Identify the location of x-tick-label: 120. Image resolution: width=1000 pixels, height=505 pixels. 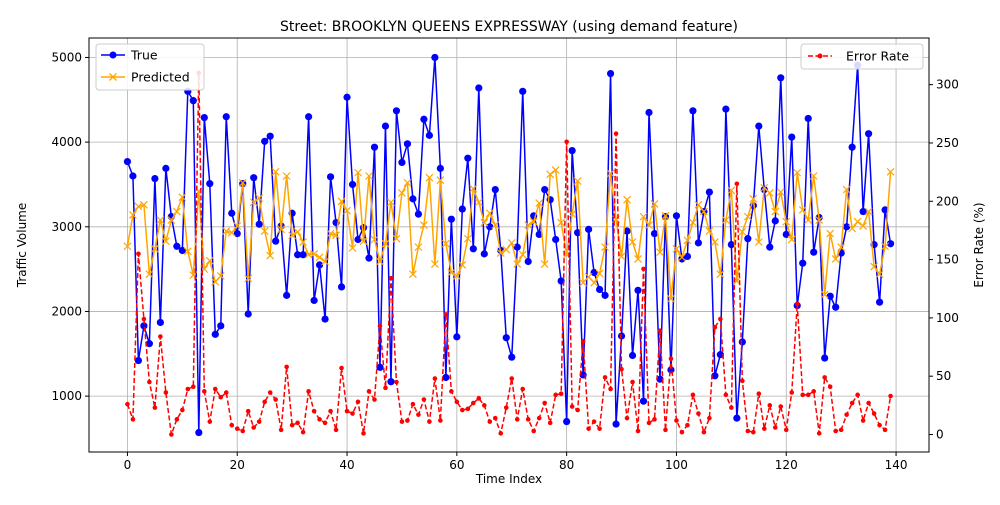
(786, 465).